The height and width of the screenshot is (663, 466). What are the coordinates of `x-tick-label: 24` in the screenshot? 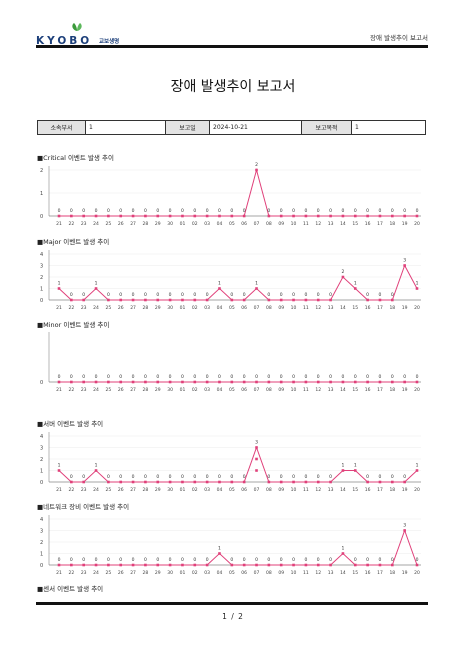 It's located at (96, 224).